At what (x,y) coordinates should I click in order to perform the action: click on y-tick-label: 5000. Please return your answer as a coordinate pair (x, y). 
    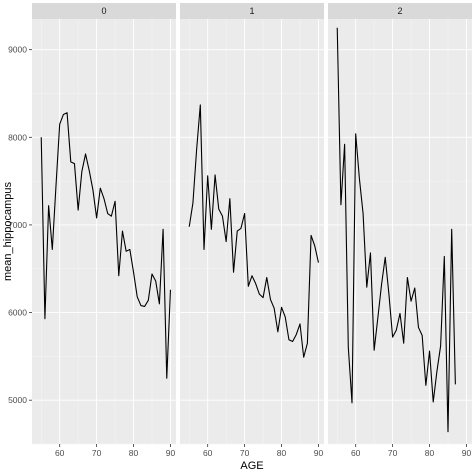
    Looking at the image, I should click on (17, 400).